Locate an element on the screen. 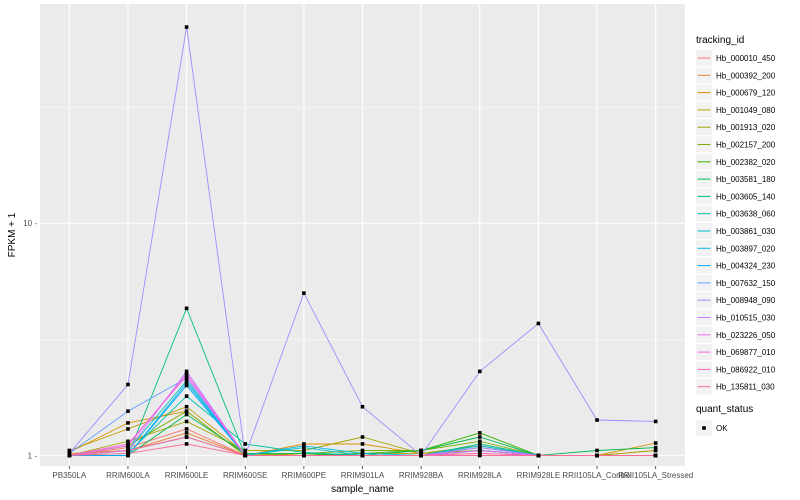 The width and height of the screenshot is (800, 500). x-tick-label: PB350LA is located at coordinates (69, 475).